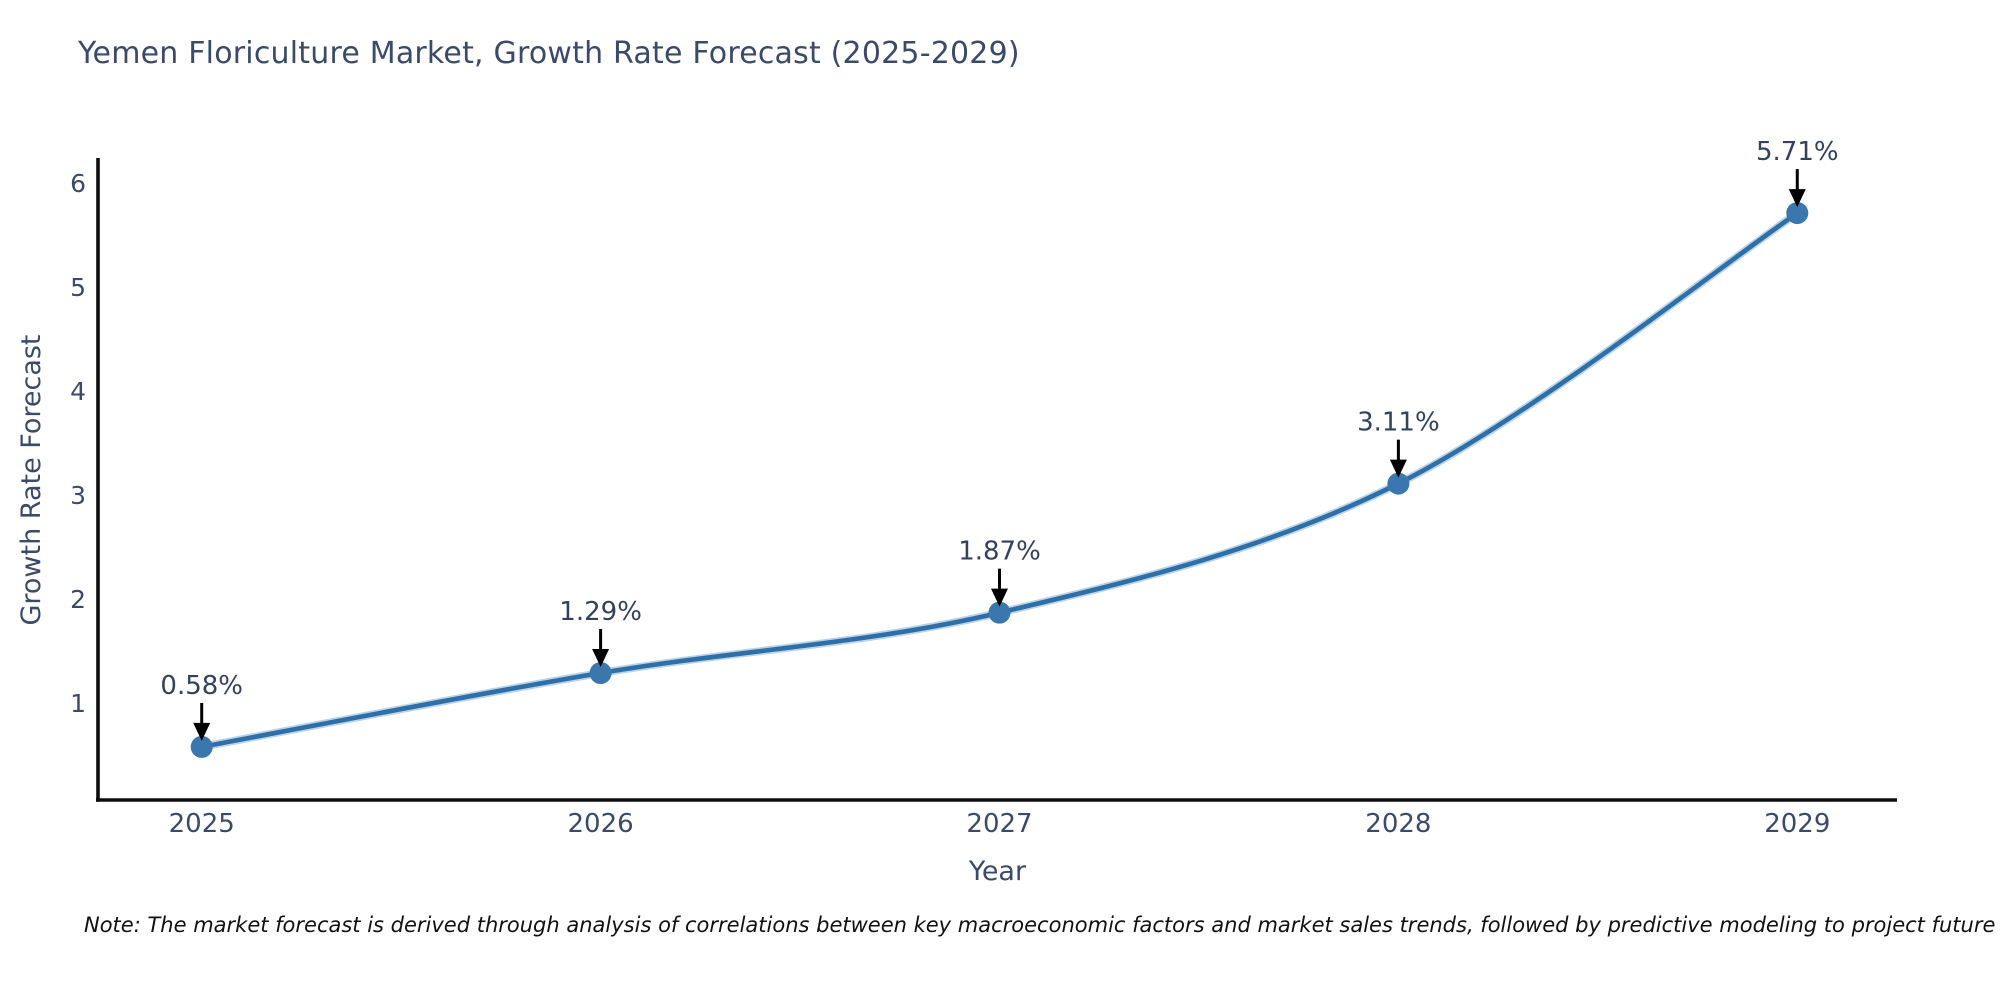 This screenshot has width=2000, height=1000. What do you see at coordinates (997, 871) in the screenshot?
I see `x-axis-title: Year` at bounding box center [997, 871].